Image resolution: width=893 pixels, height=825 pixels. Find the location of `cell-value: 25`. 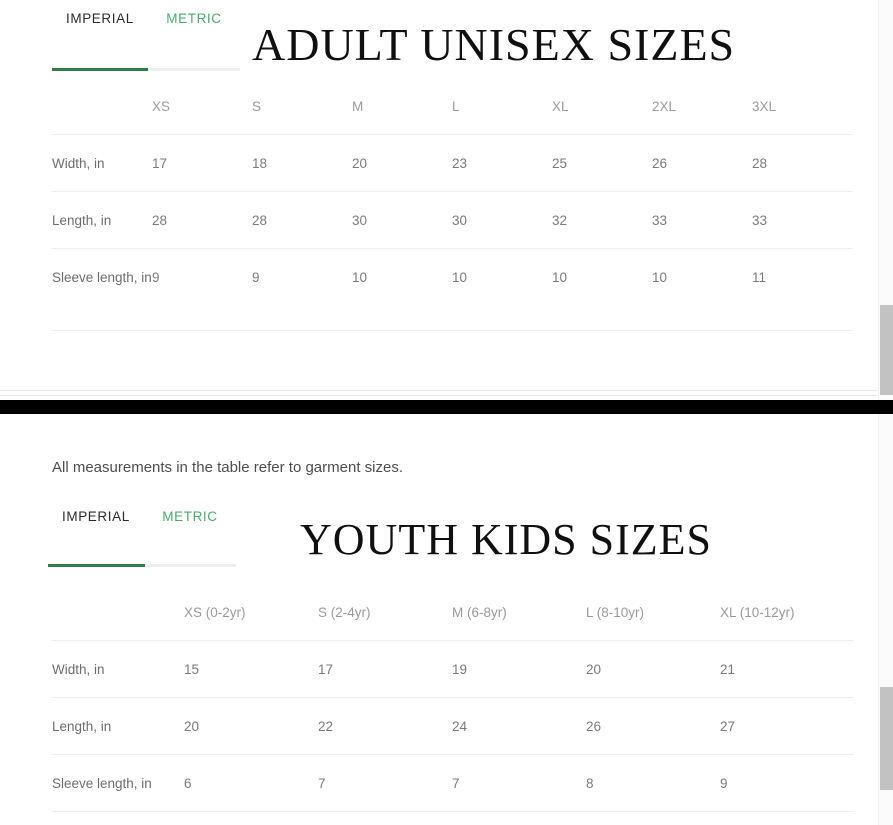

cell-value: 25 is located at coordinates (602, 163).